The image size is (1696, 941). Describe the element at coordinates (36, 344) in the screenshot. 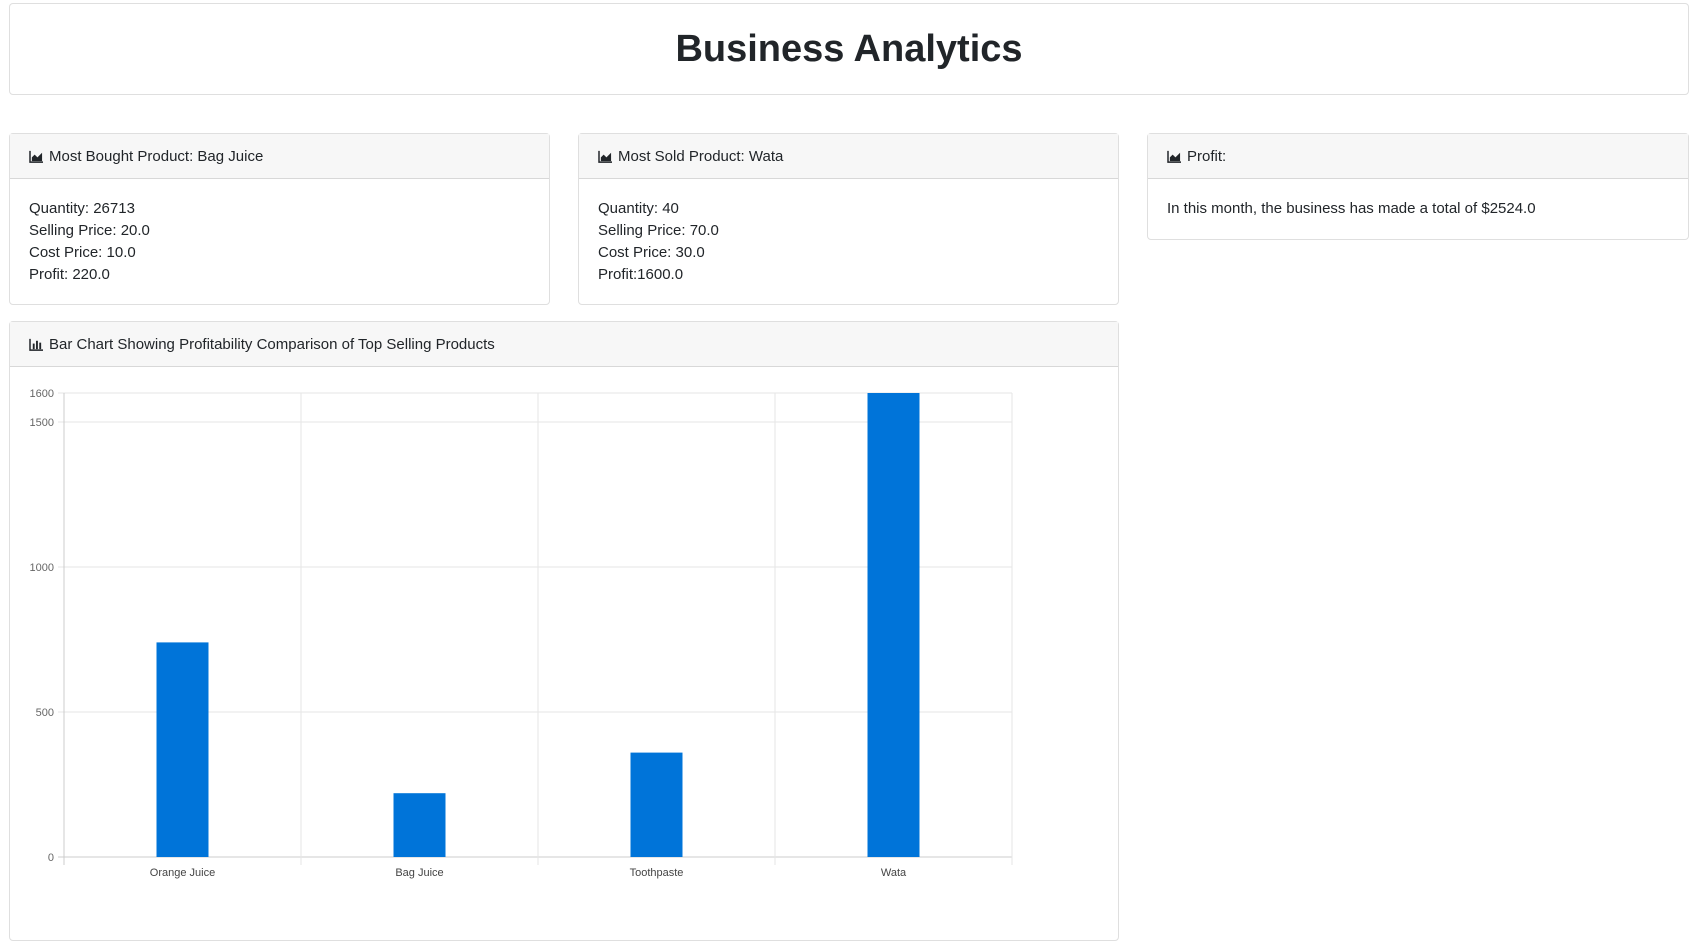

I see `bar-chart-icon` at that location.